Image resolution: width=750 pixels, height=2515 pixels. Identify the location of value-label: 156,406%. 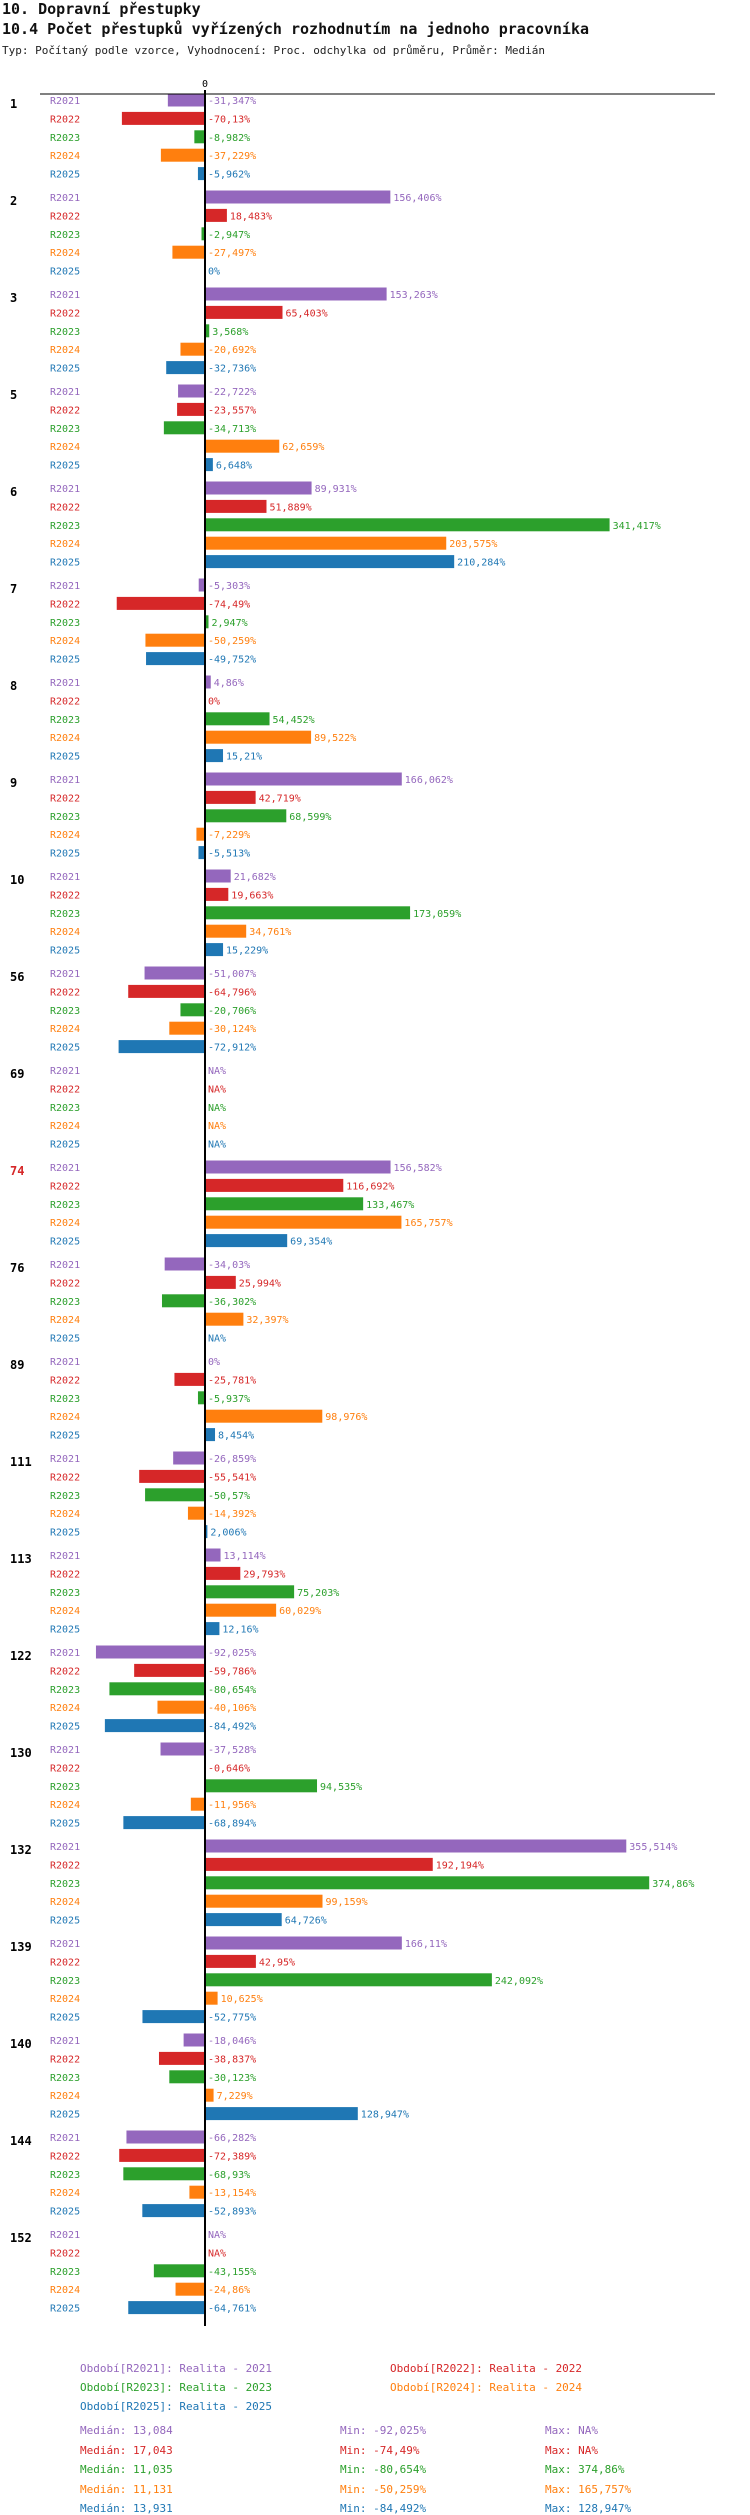
(417, 198).